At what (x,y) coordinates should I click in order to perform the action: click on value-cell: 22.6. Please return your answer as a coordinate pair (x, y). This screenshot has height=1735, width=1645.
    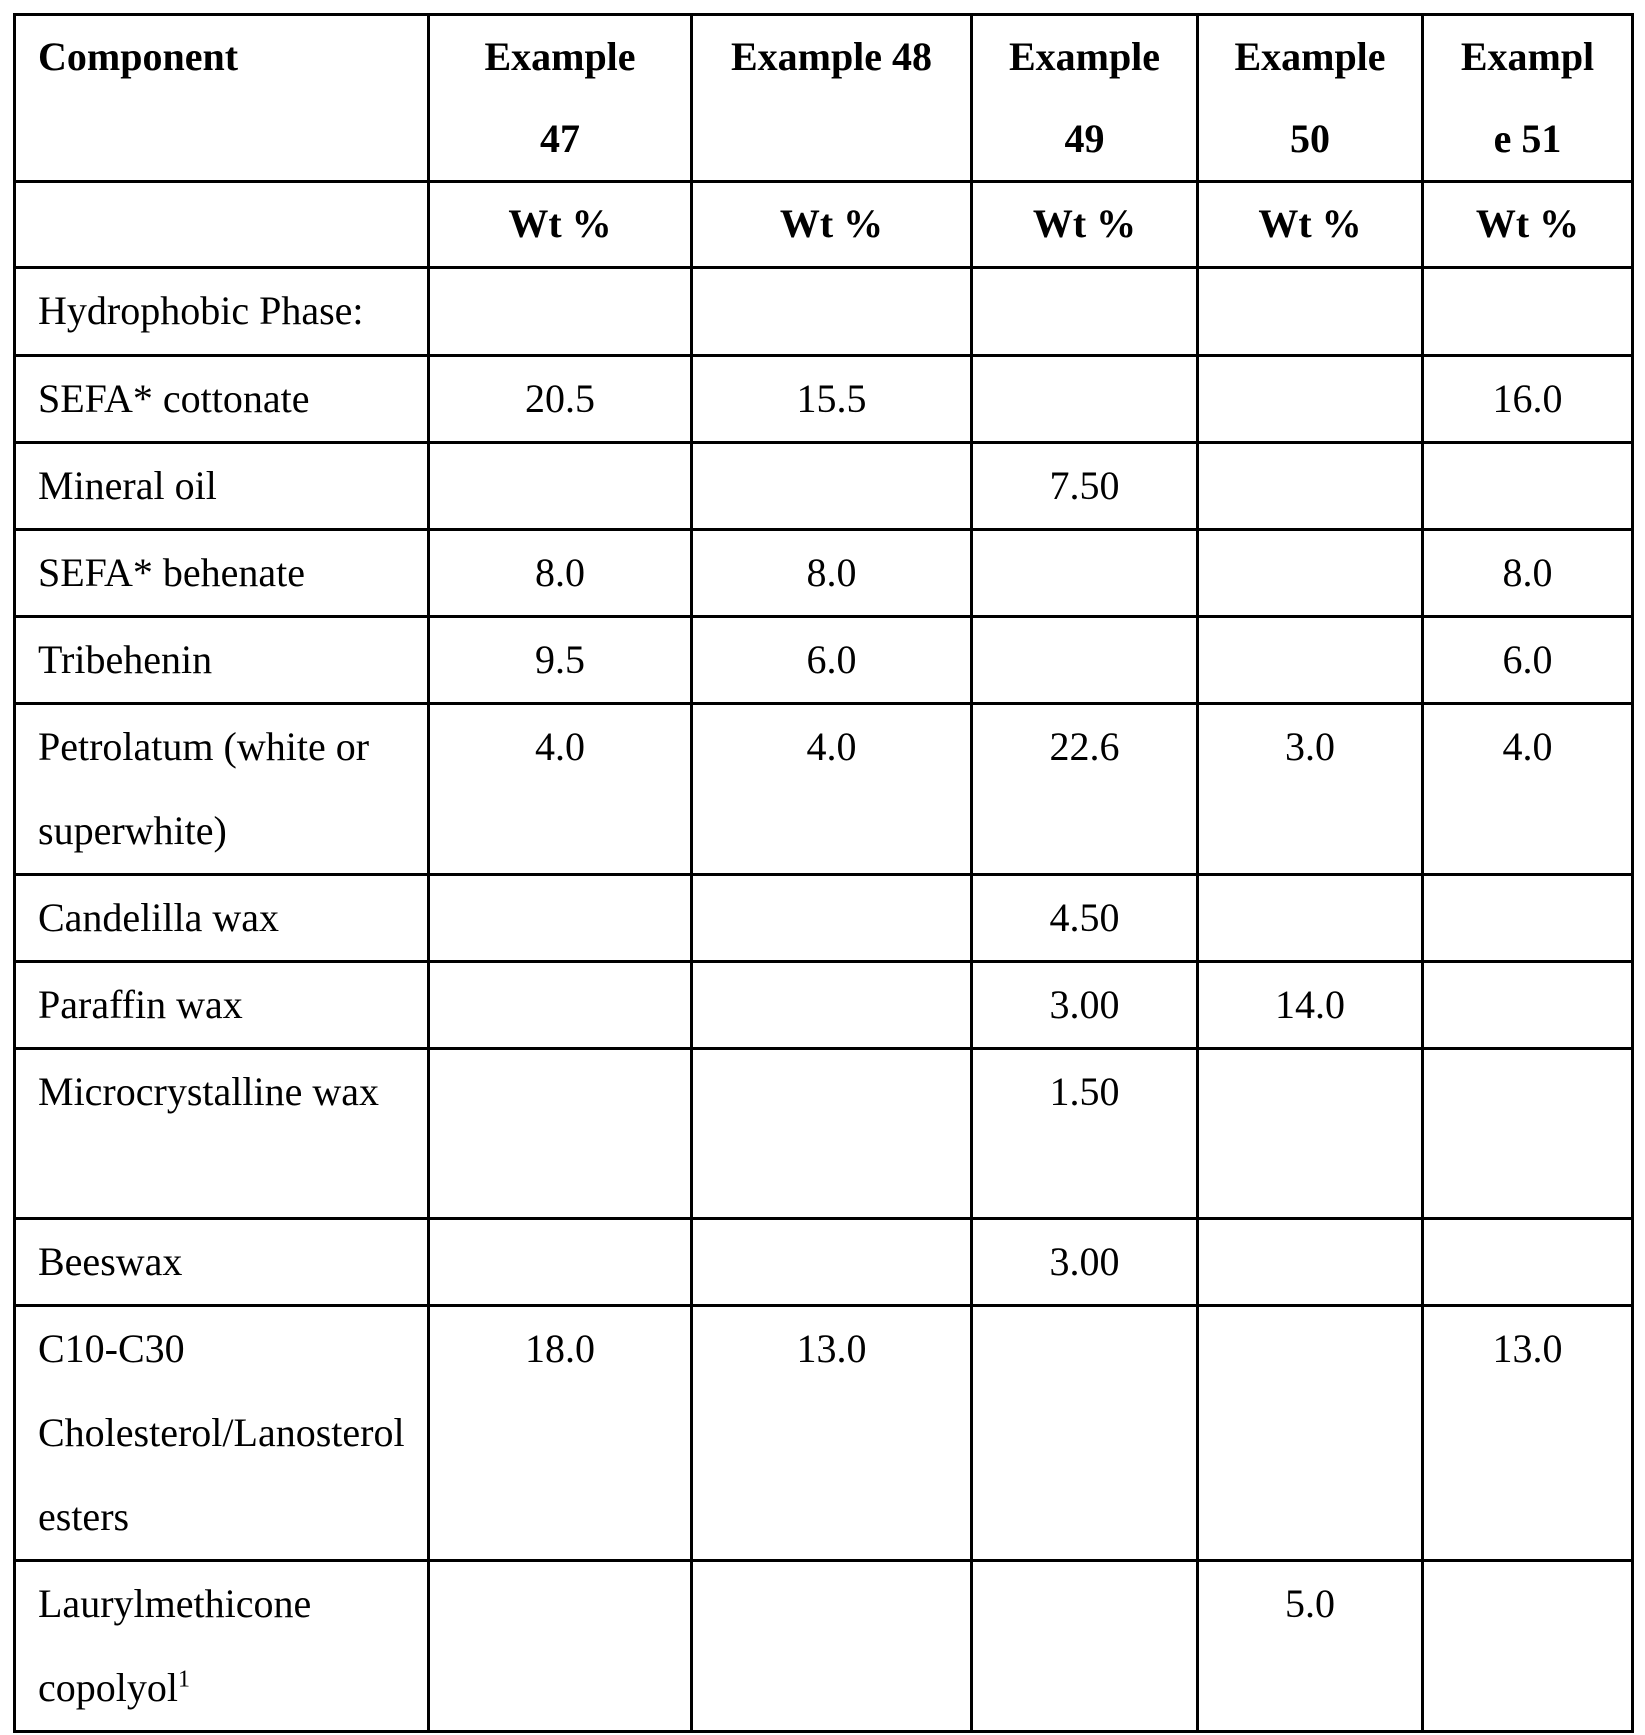
    Looking at the image, I should click on (1085, 789).